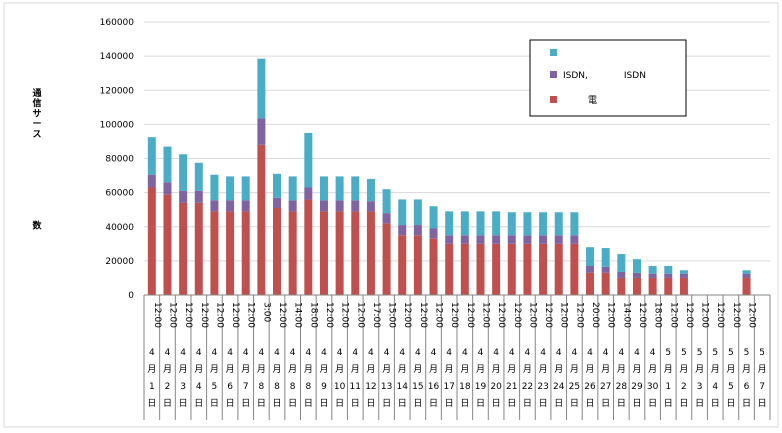 This screenshot has height=433, width=782. What do you see at coordinates (590, 387) in the screenshot?
I see `x-date-label: 26` at bounding box center [590, 387].